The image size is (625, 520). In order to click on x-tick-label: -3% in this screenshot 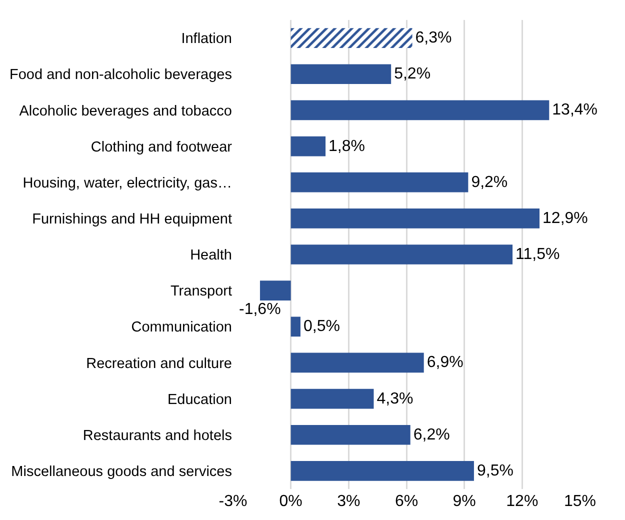, I will do `click(233, 501)`.